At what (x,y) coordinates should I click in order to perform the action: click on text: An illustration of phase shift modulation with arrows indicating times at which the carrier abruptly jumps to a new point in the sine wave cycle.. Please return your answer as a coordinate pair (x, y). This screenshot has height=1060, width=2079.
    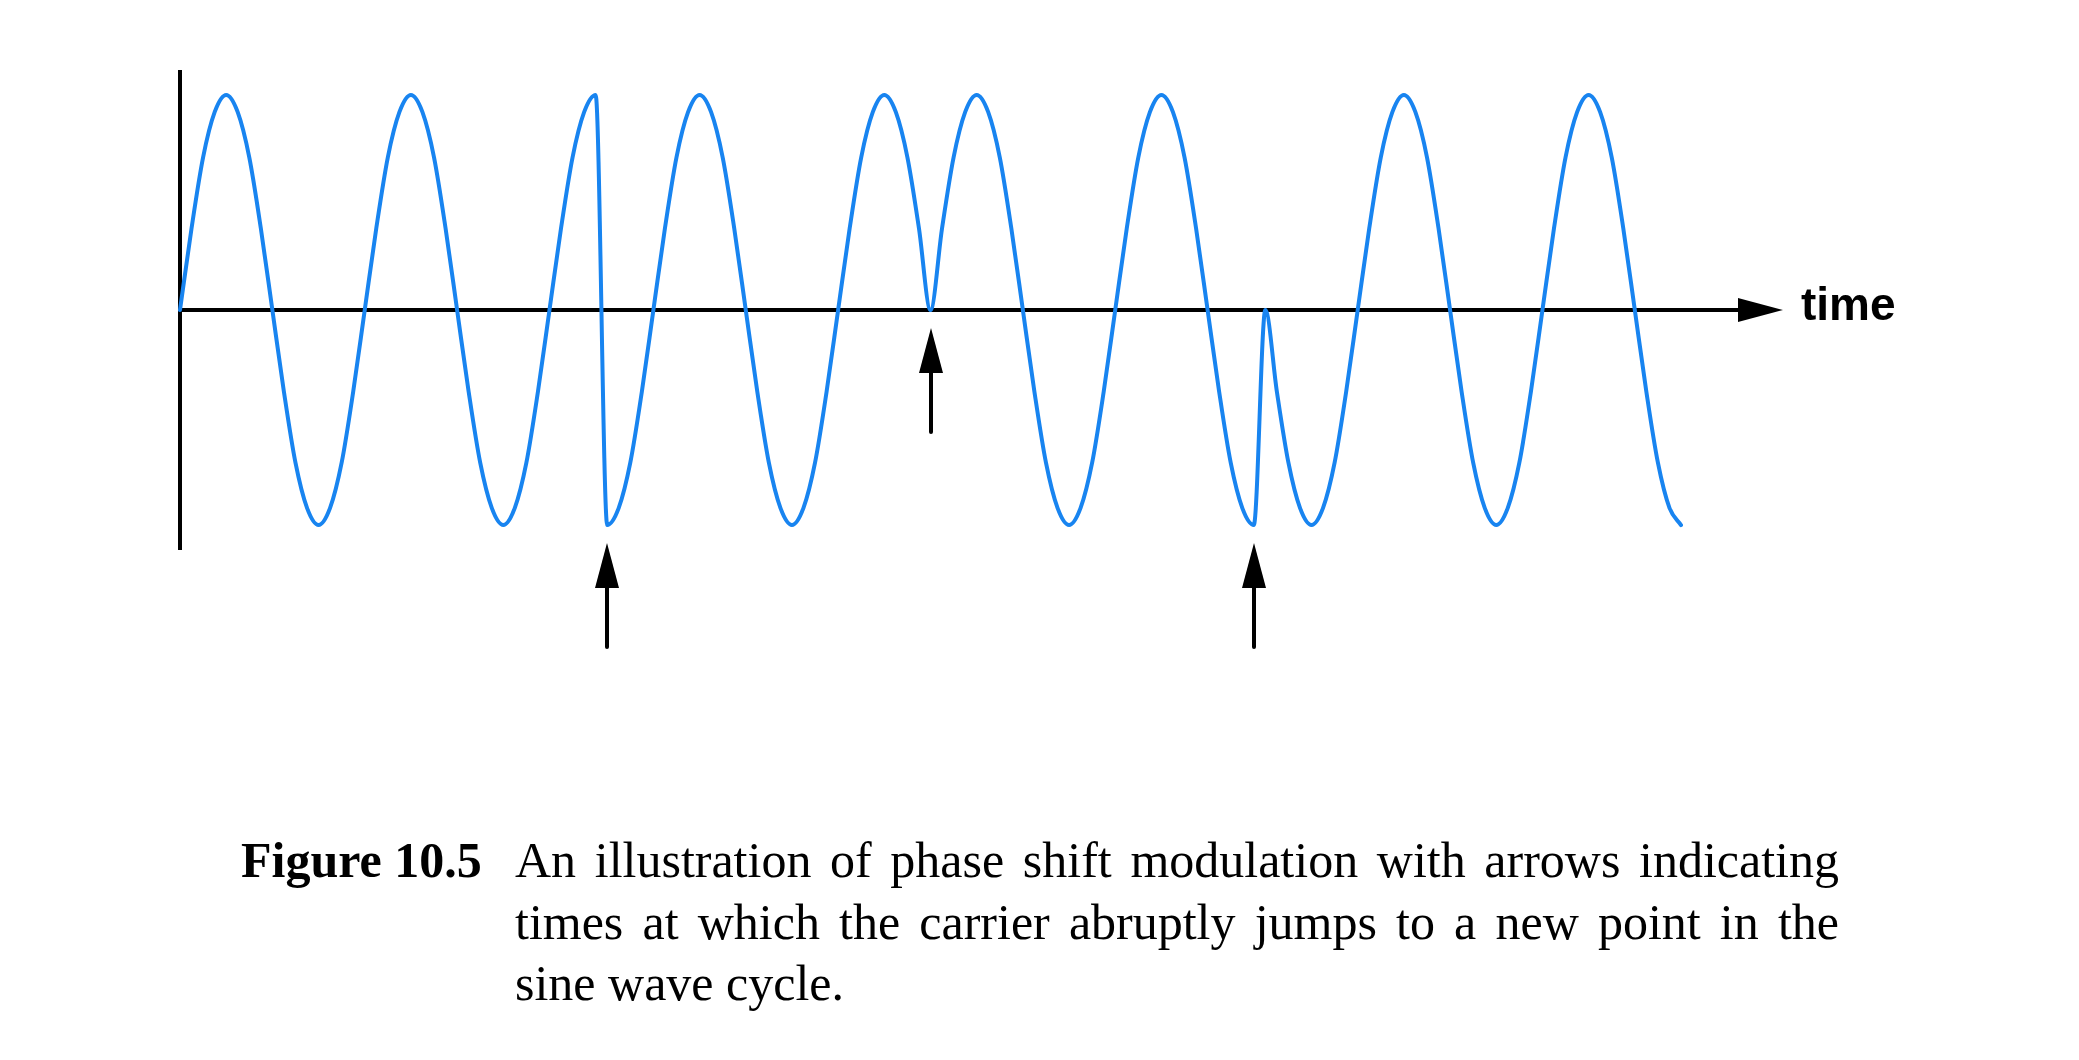
    Looking at the image, I should click on (1177, 922).